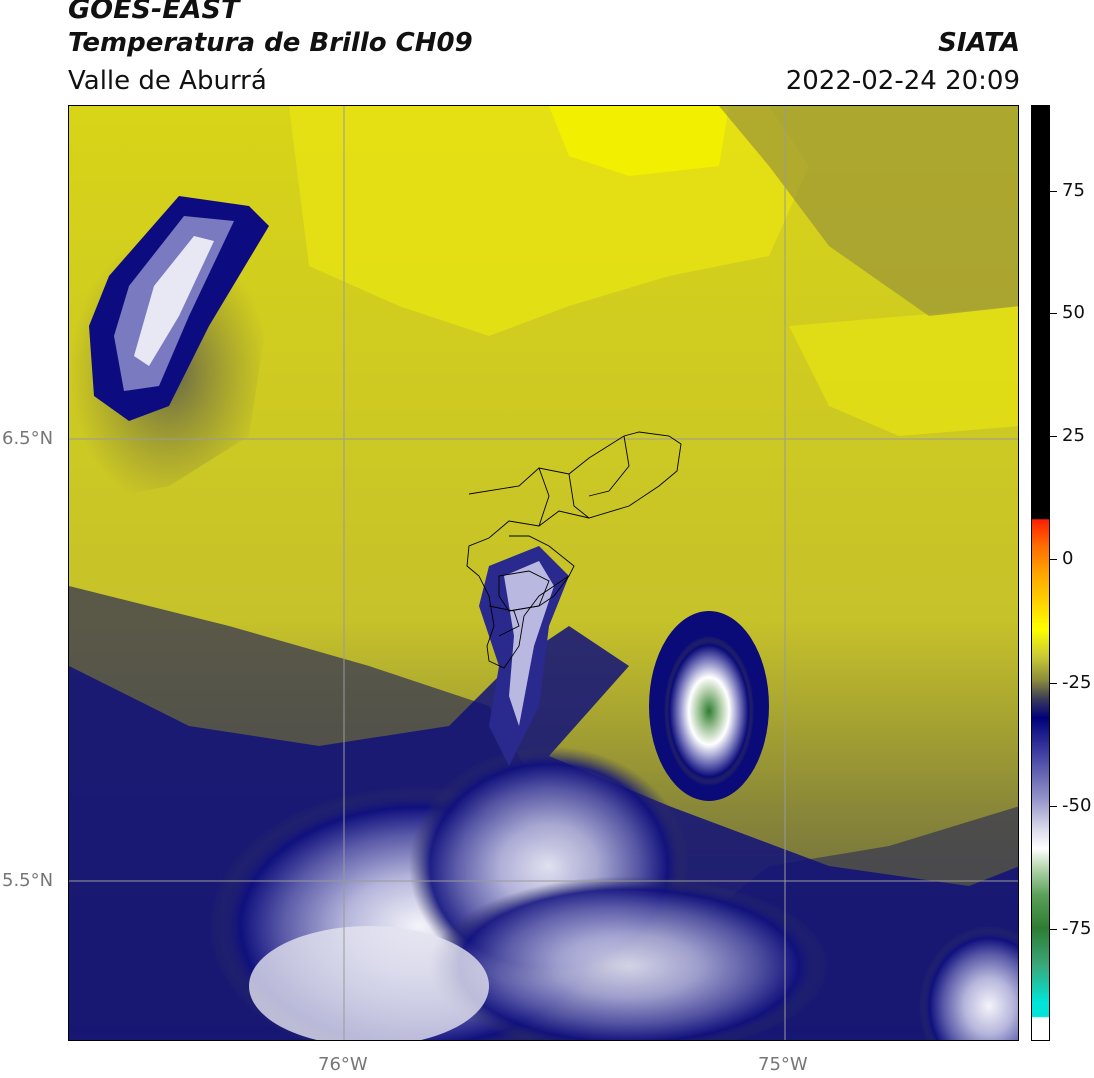 The width and height of the screenshot is (1094, 1078). I want to click on warm-band-peak, so click(639, 141).